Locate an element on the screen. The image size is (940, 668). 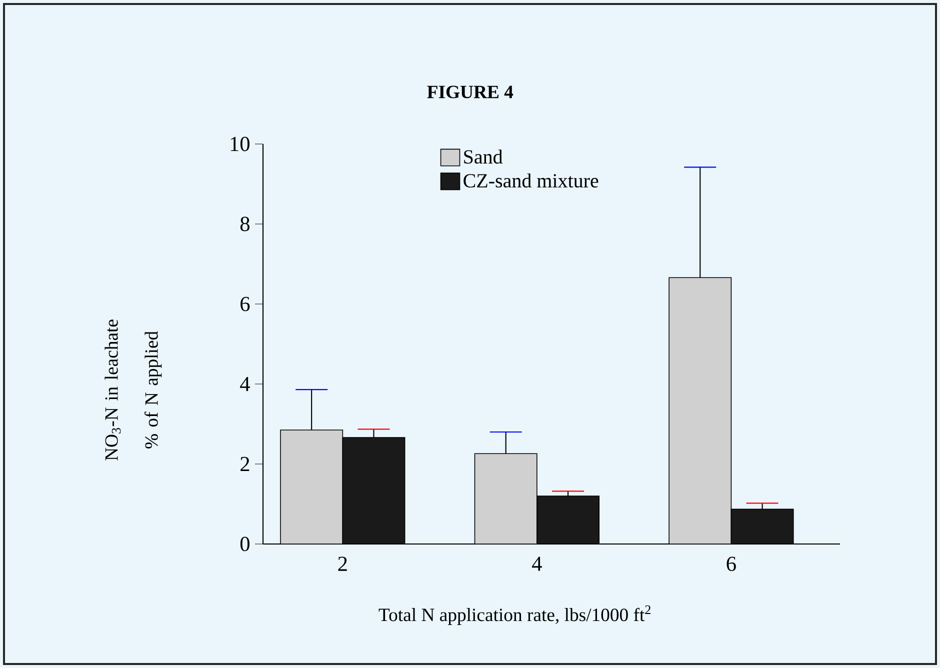
text: NO$_{3}$-N in leachate % of N applied is located at coordinates (133, 390).